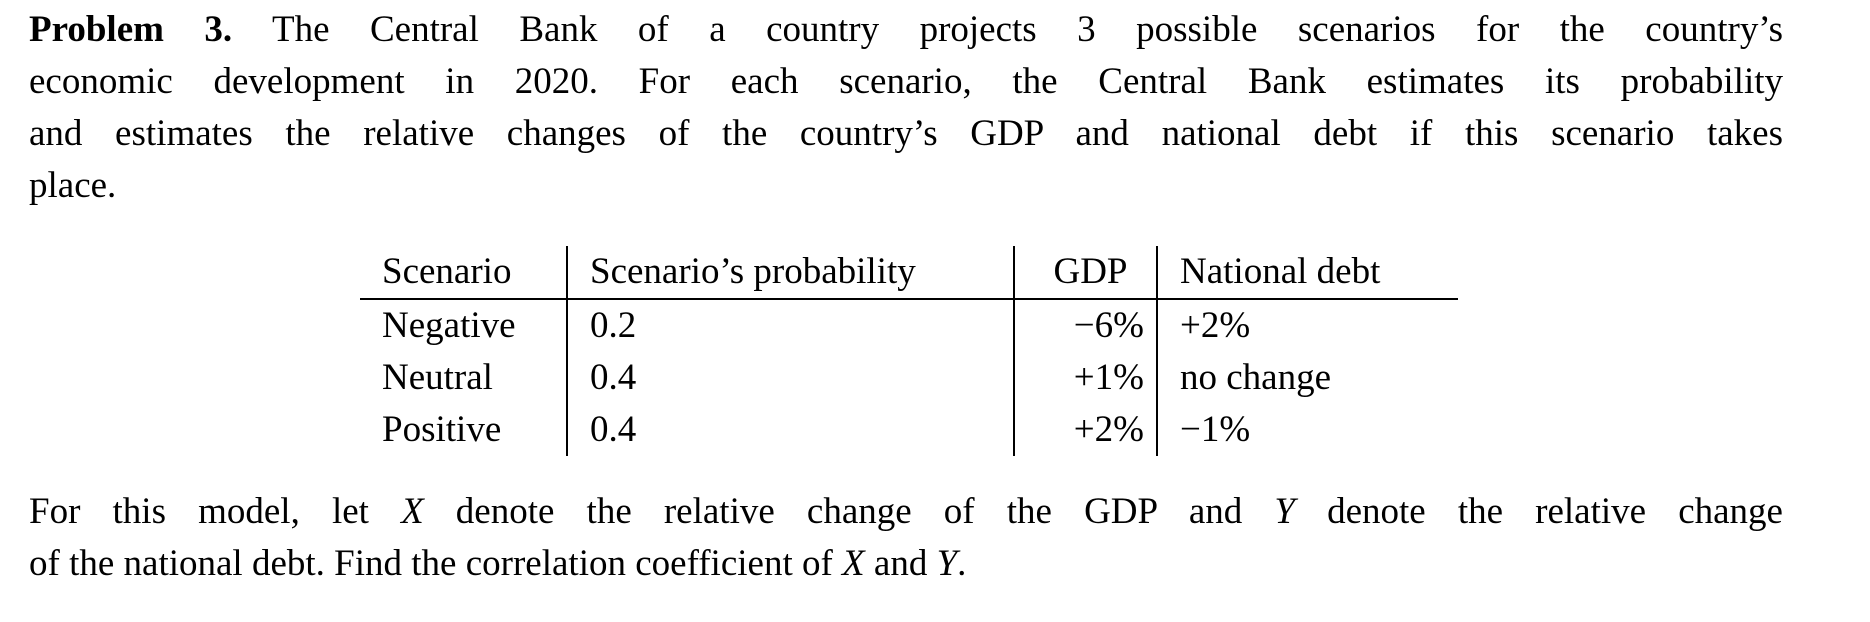  I want to click on header-cell: National debt, so click(1307, 273).